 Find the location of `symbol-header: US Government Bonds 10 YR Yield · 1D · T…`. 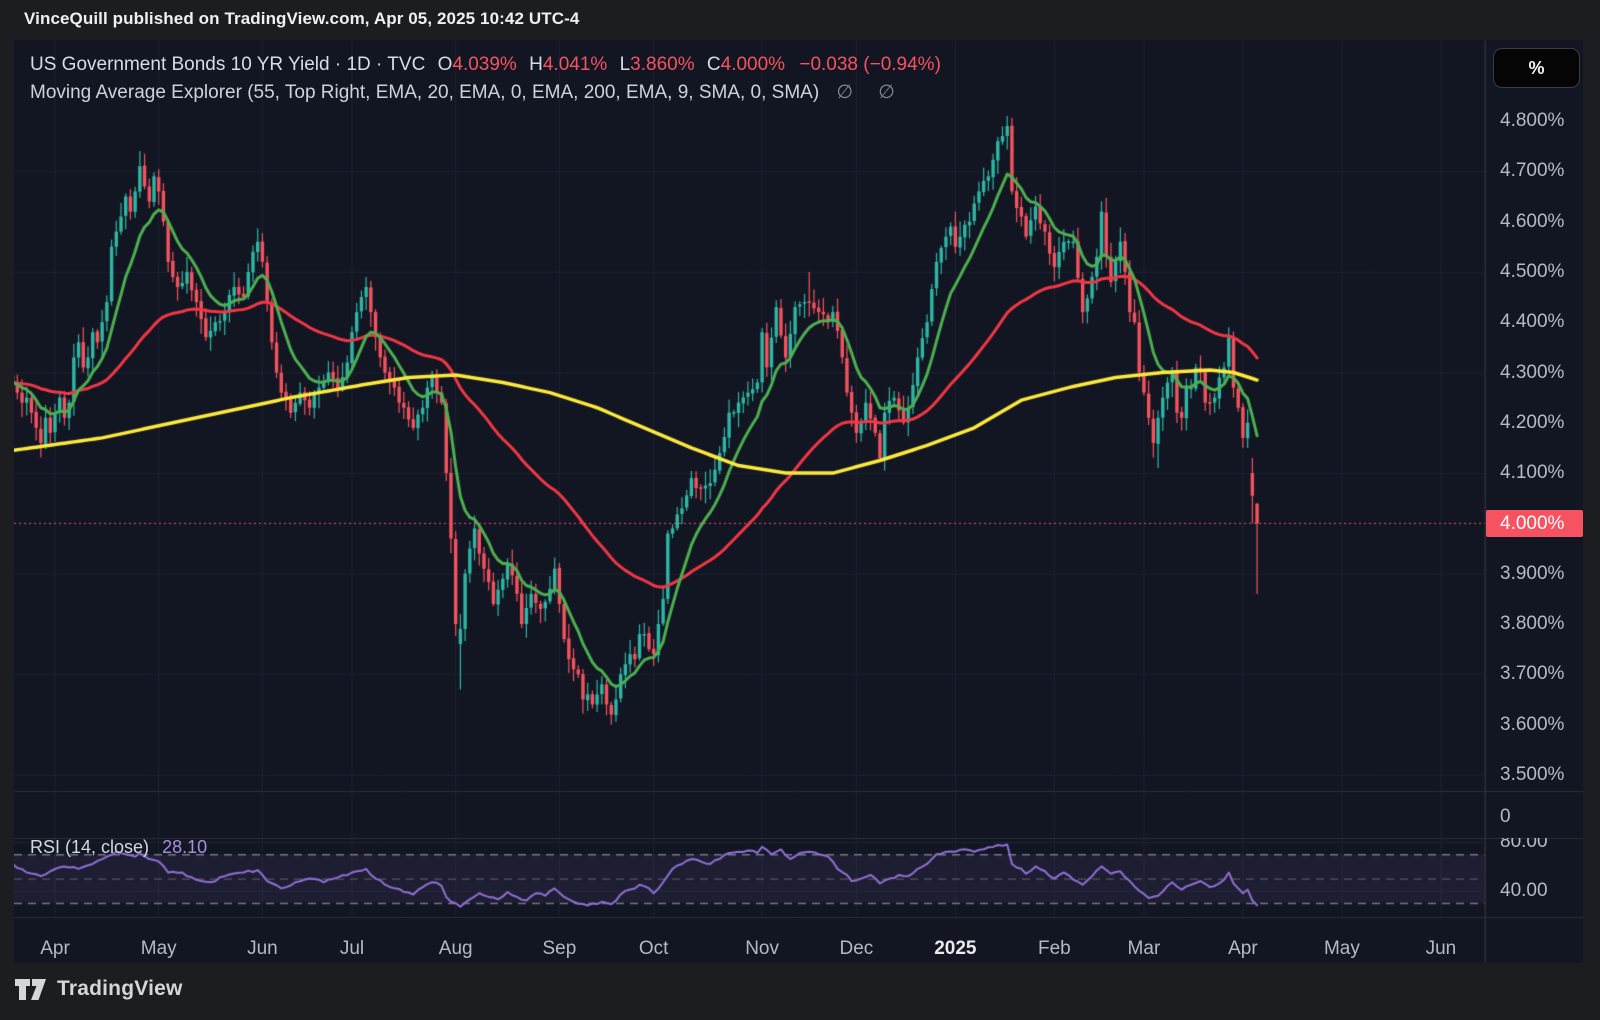

symbol-header: US Government Bonds 10 YR Yield · 1D · T… is located at coordinates (485, 65).